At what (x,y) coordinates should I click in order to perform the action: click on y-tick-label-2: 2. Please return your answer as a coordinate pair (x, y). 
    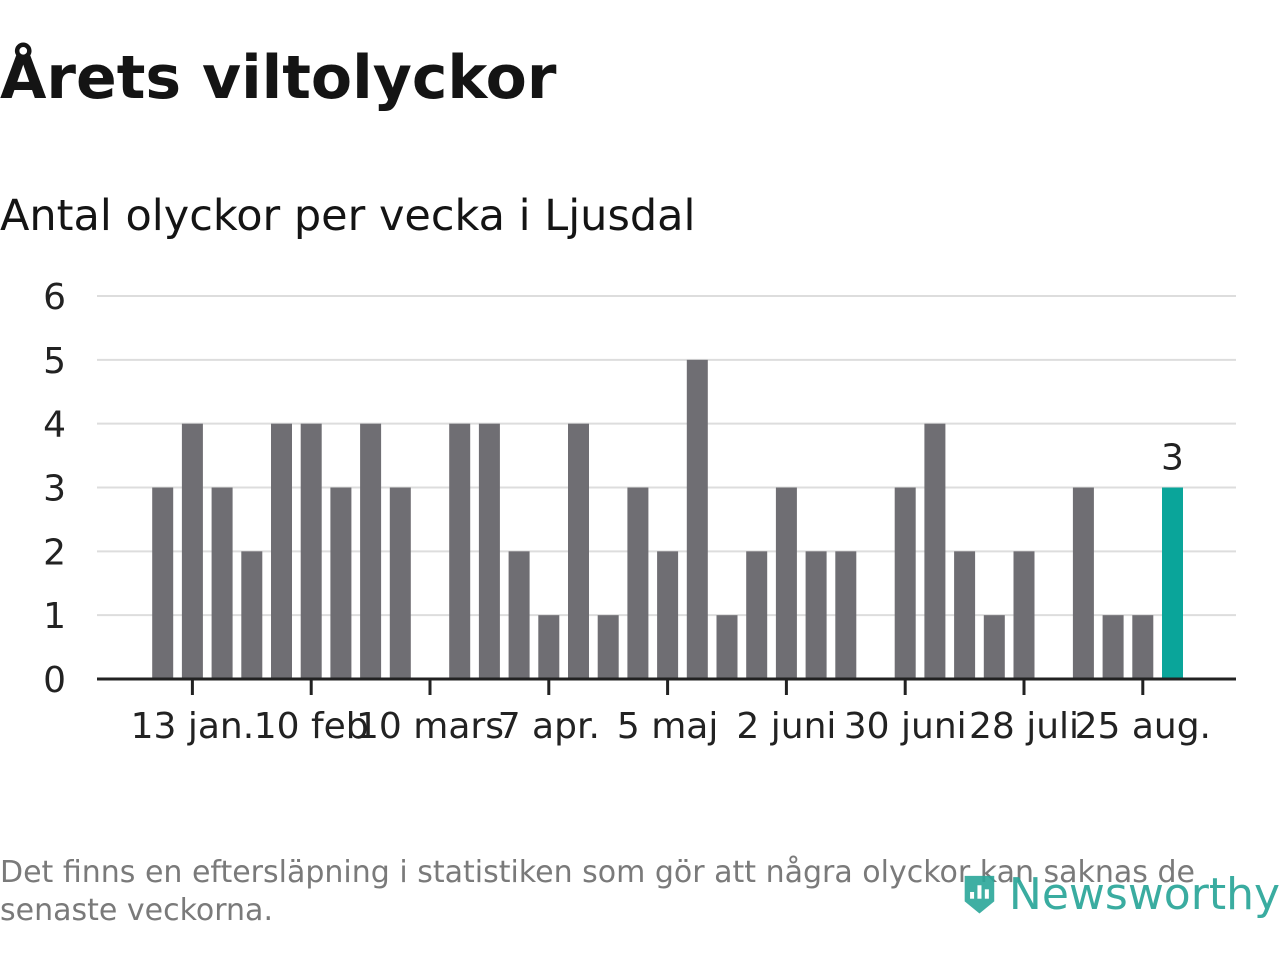
    Looking at the image, I should click on (54, 552).